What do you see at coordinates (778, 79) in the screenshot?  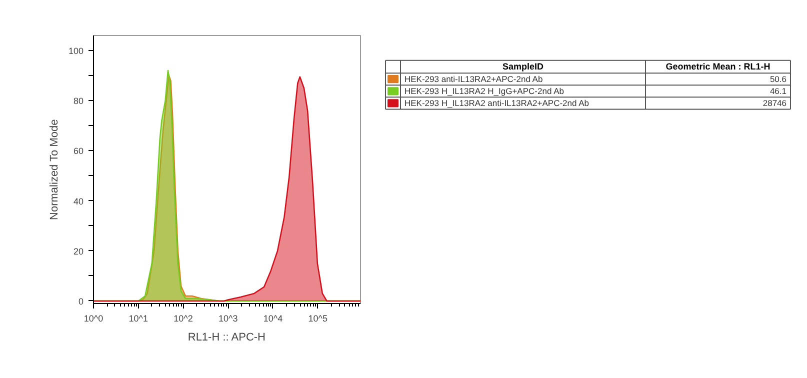 I see `text: 50.6` at bounding box center [778, 79].